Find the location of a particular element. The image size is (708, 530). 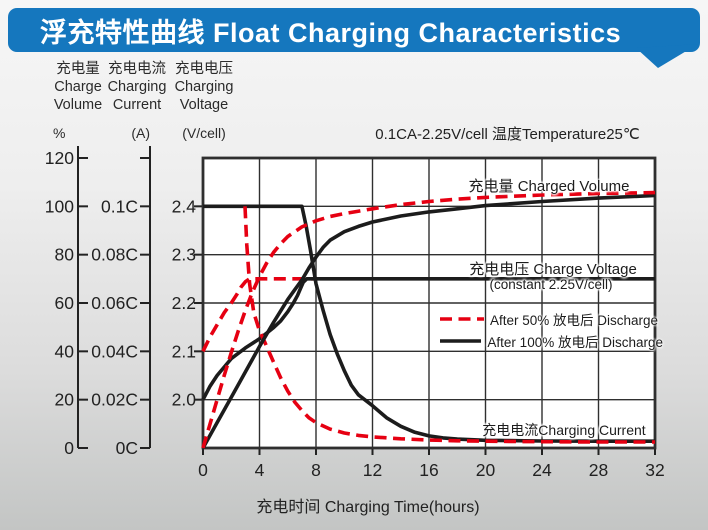

x-tick-label: 20 is located at coordinates (486, 470).